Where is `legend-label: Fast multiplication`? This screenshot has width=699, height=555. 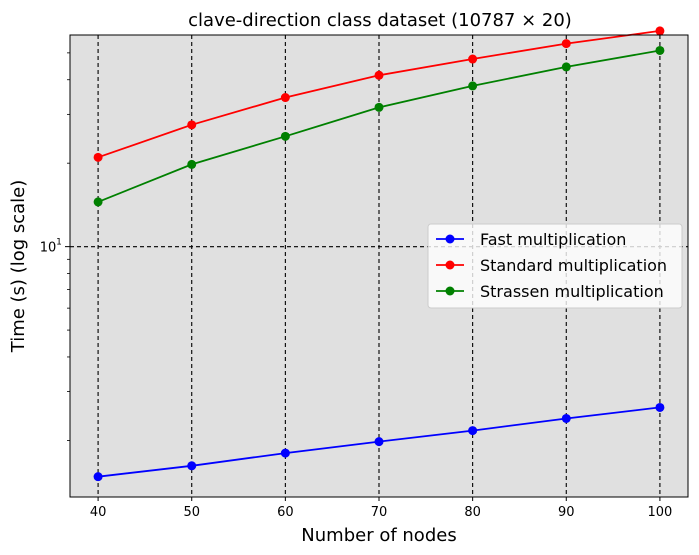
legend-label: Fast multiplication is located at coordinates (553, 239).